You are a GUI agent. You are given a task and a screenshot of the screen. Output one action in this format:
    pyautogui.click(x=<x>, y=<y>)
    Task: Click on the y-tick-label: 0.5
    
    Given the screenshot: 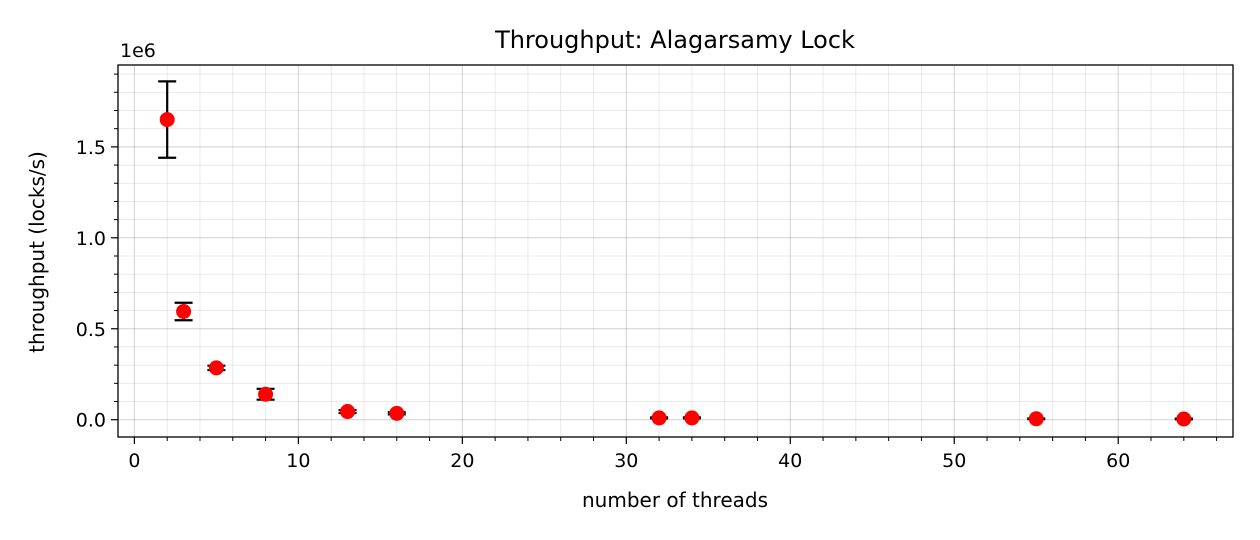 What is the action you would take?
    pyautogui.click(x=91, y=330)
    